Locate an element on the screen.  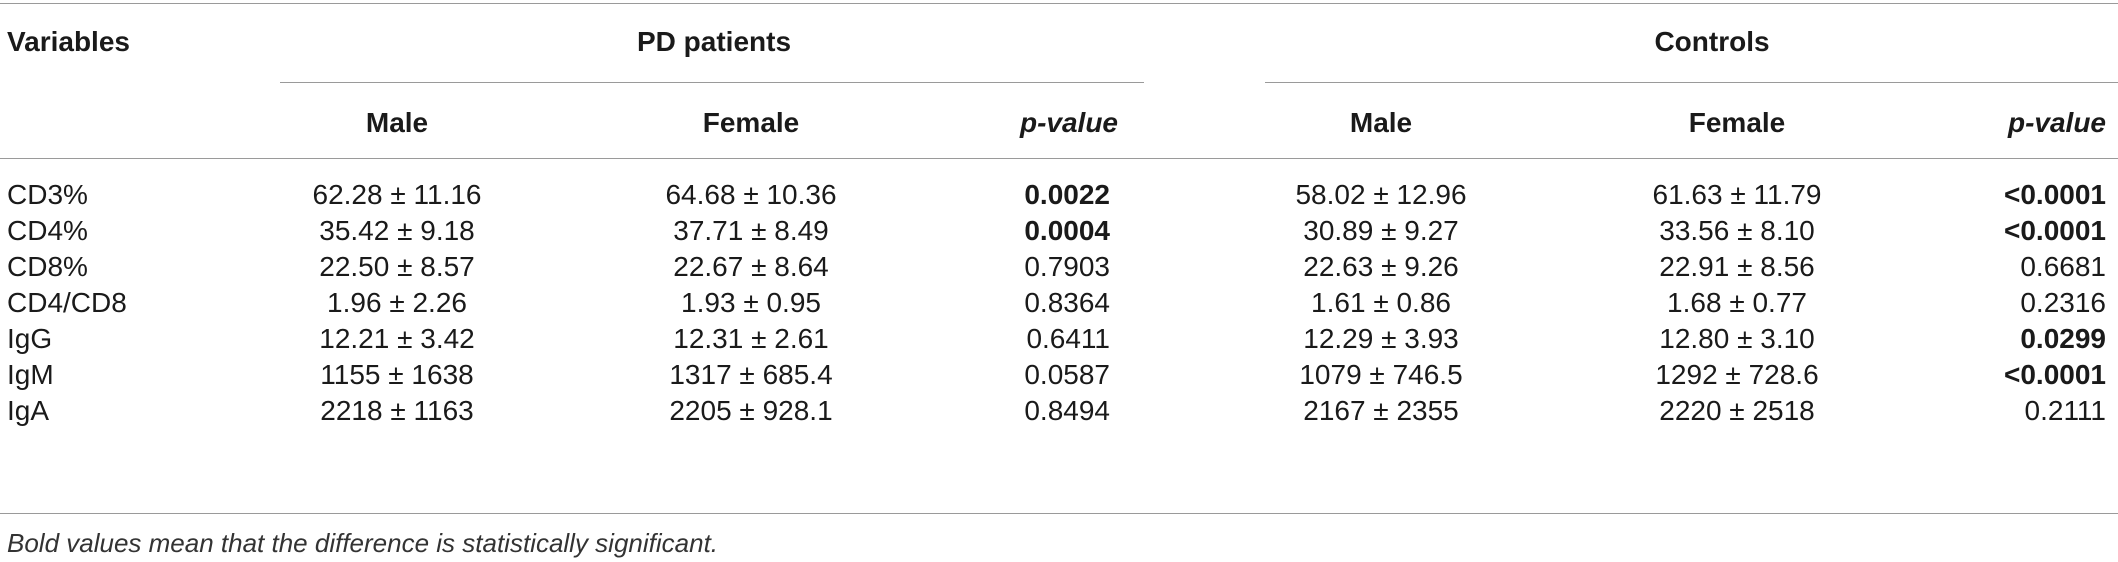
controls-group-rule is located at coordinates (1691, 82).